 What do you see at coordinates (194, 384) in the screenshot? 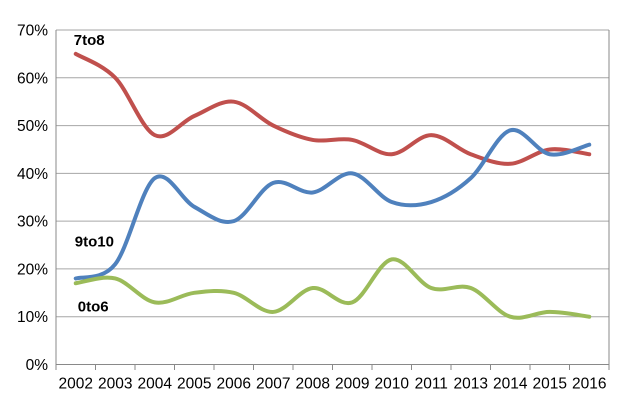
I see `x-tick-label: 2005` at bounding box center [194, 384].